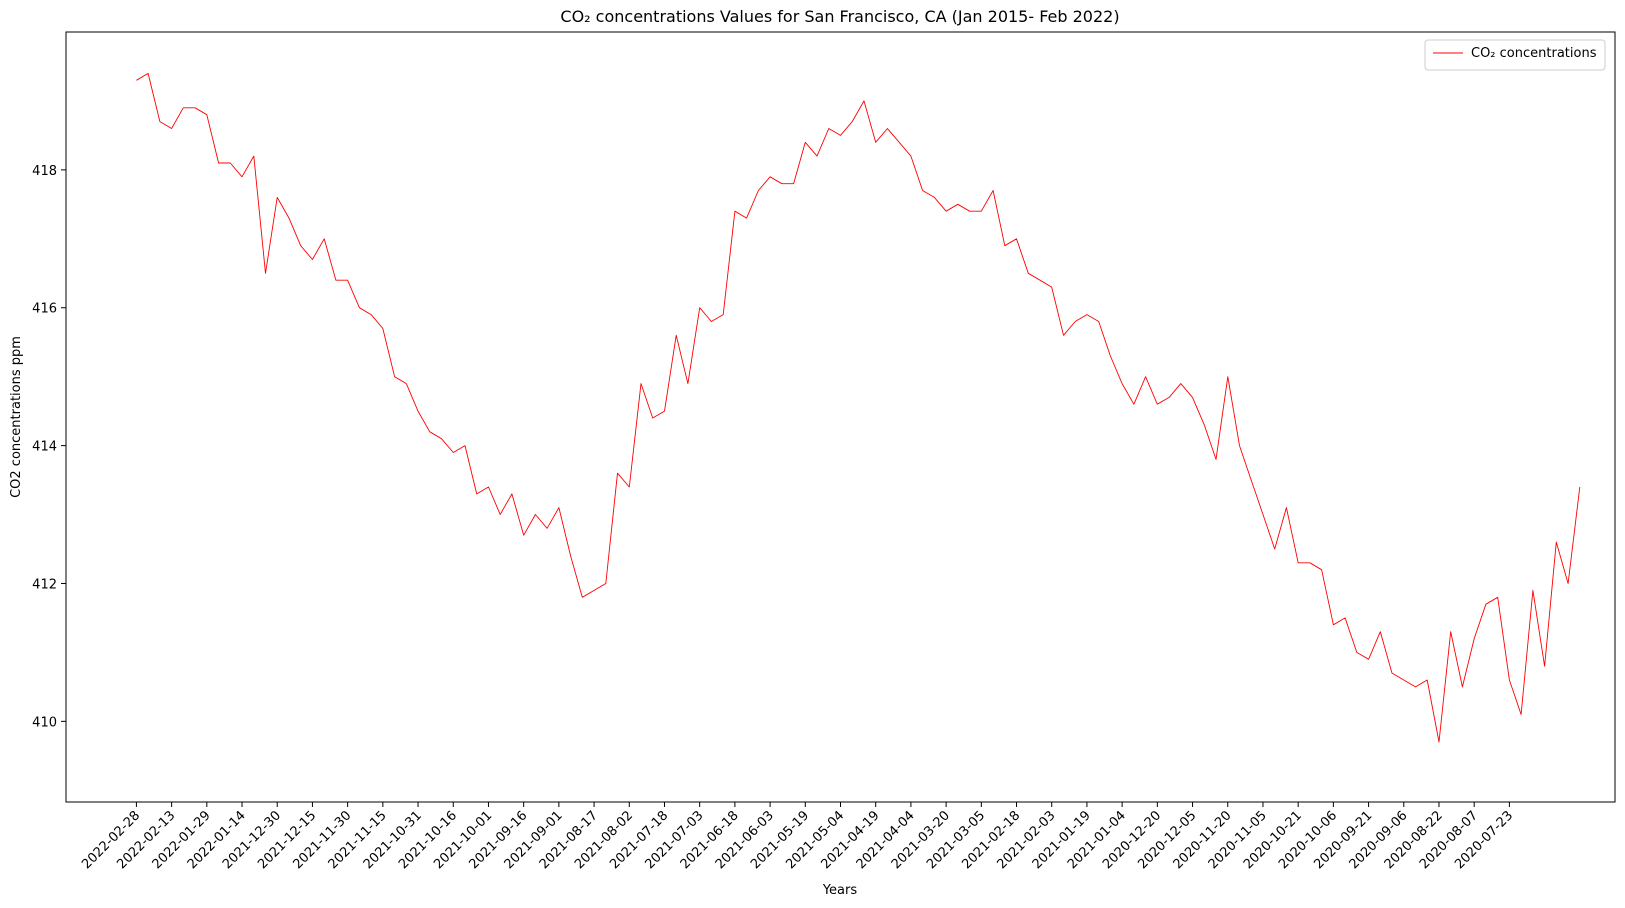  What do you see at coordinates (44, 309) in the screenshot?
I see `y-tick-label: 416` at bounding box center [44, 309].